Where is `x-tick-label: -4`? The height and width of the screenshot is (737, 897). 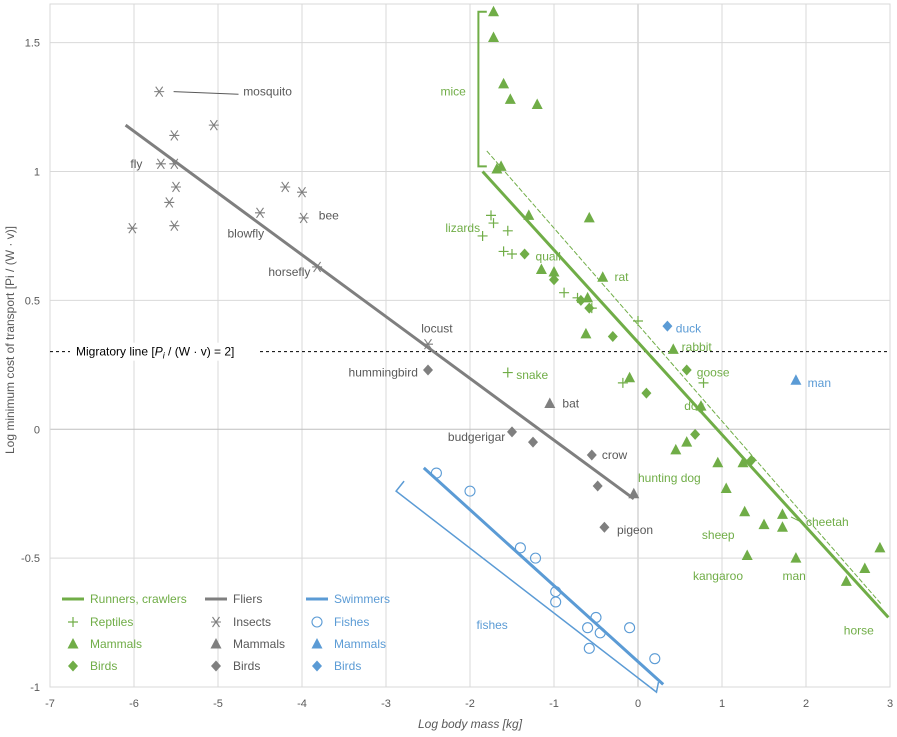
x-tick-label: -4 is located at coordinates (302, 704).